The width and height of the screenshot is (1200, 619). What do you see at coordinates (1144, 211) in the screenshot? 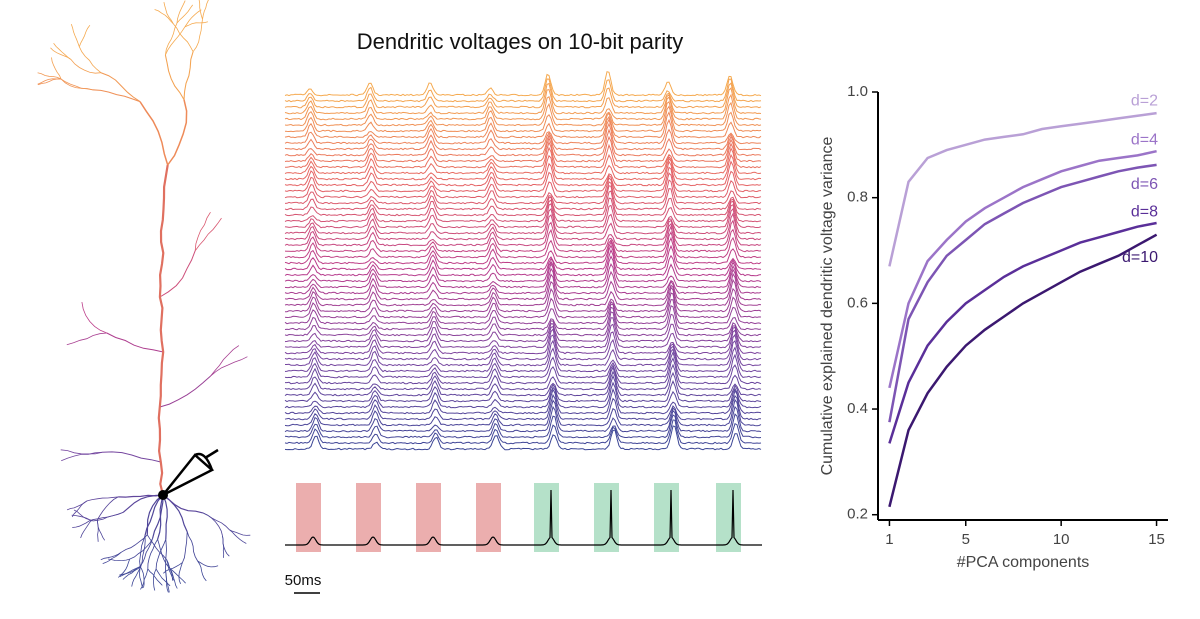
I see `series-label: d=8` at bounding box center [1144, 211].